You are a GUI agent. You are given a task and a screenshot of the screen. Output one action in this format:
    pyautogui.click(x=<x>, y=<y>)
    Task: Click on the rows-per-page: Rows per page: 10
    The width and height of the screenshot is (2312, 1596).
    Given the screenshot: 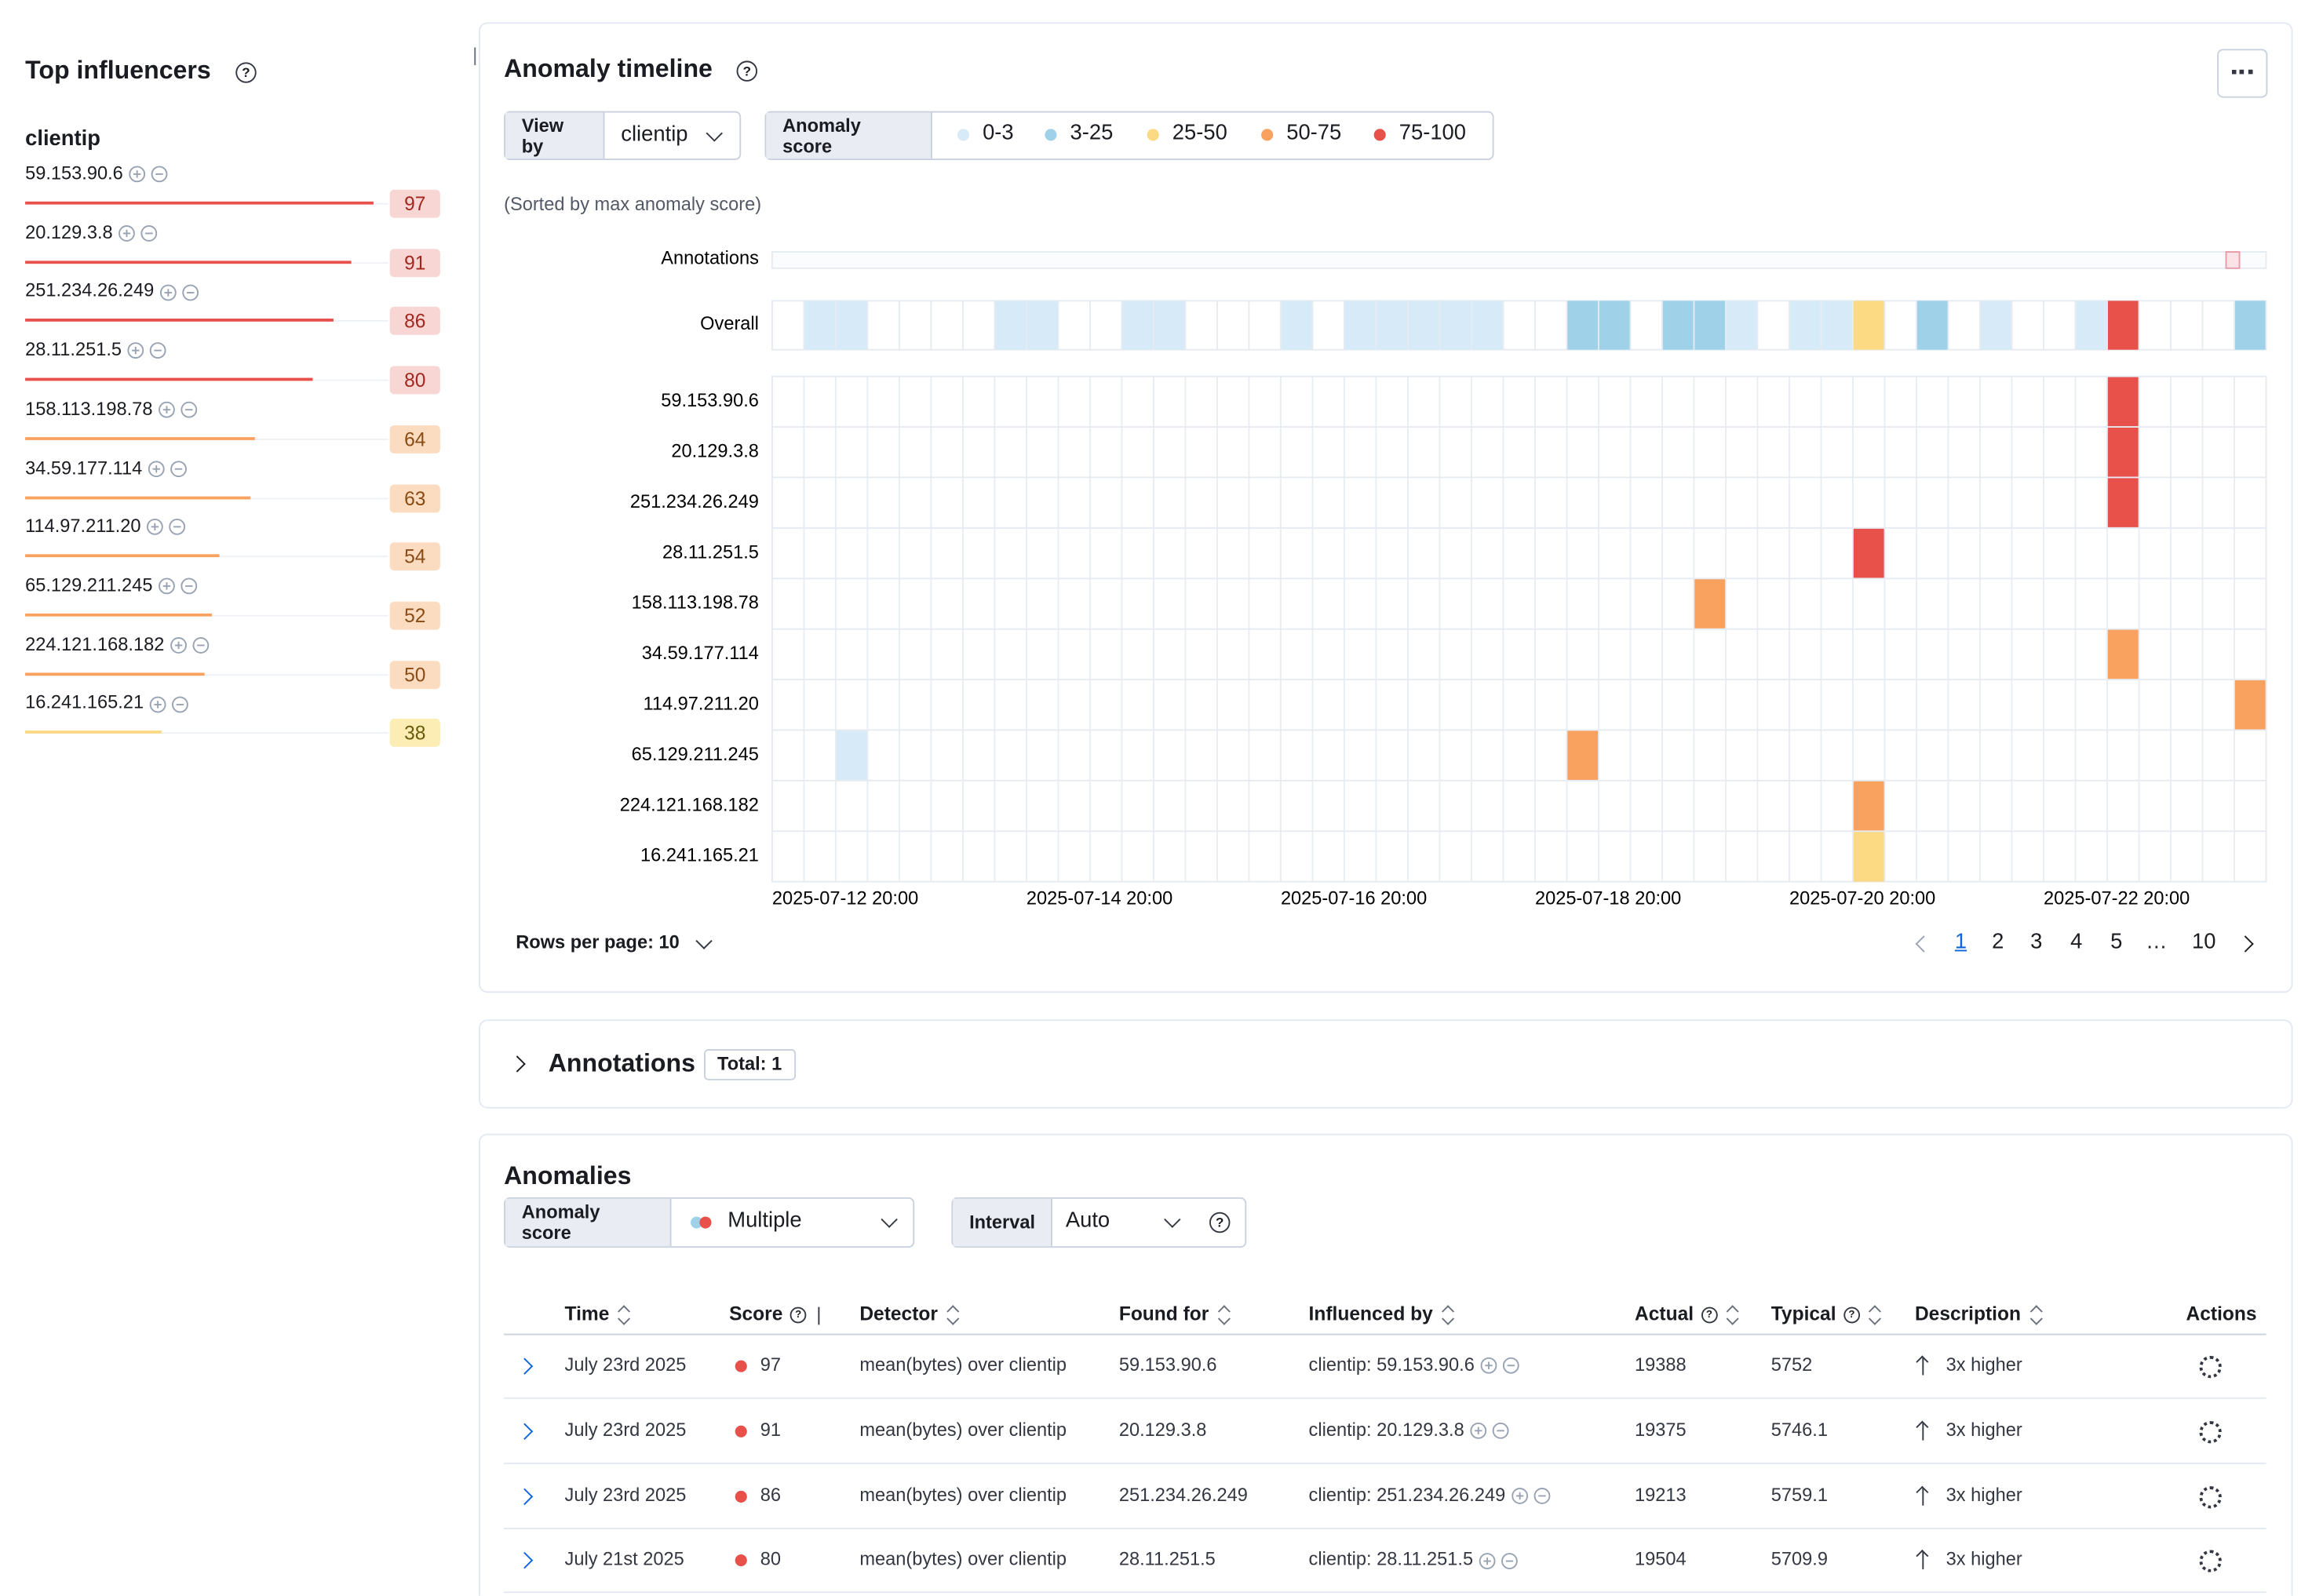 What is the action you would take?
    pyautogui.click(x=598, y=942)
    